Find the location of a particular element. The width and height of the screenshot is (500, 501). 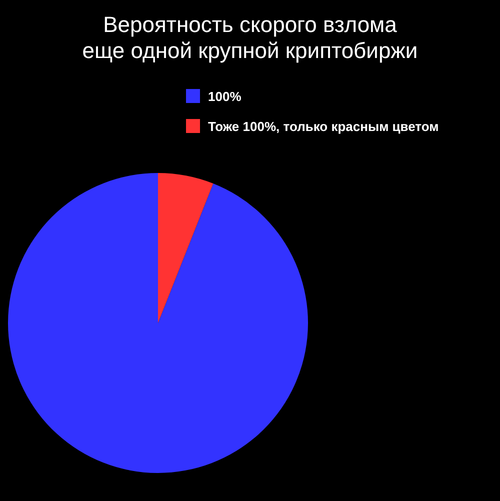

legend-label: Тоже 100%, только красным цветом is located at coordinates (323, 126).